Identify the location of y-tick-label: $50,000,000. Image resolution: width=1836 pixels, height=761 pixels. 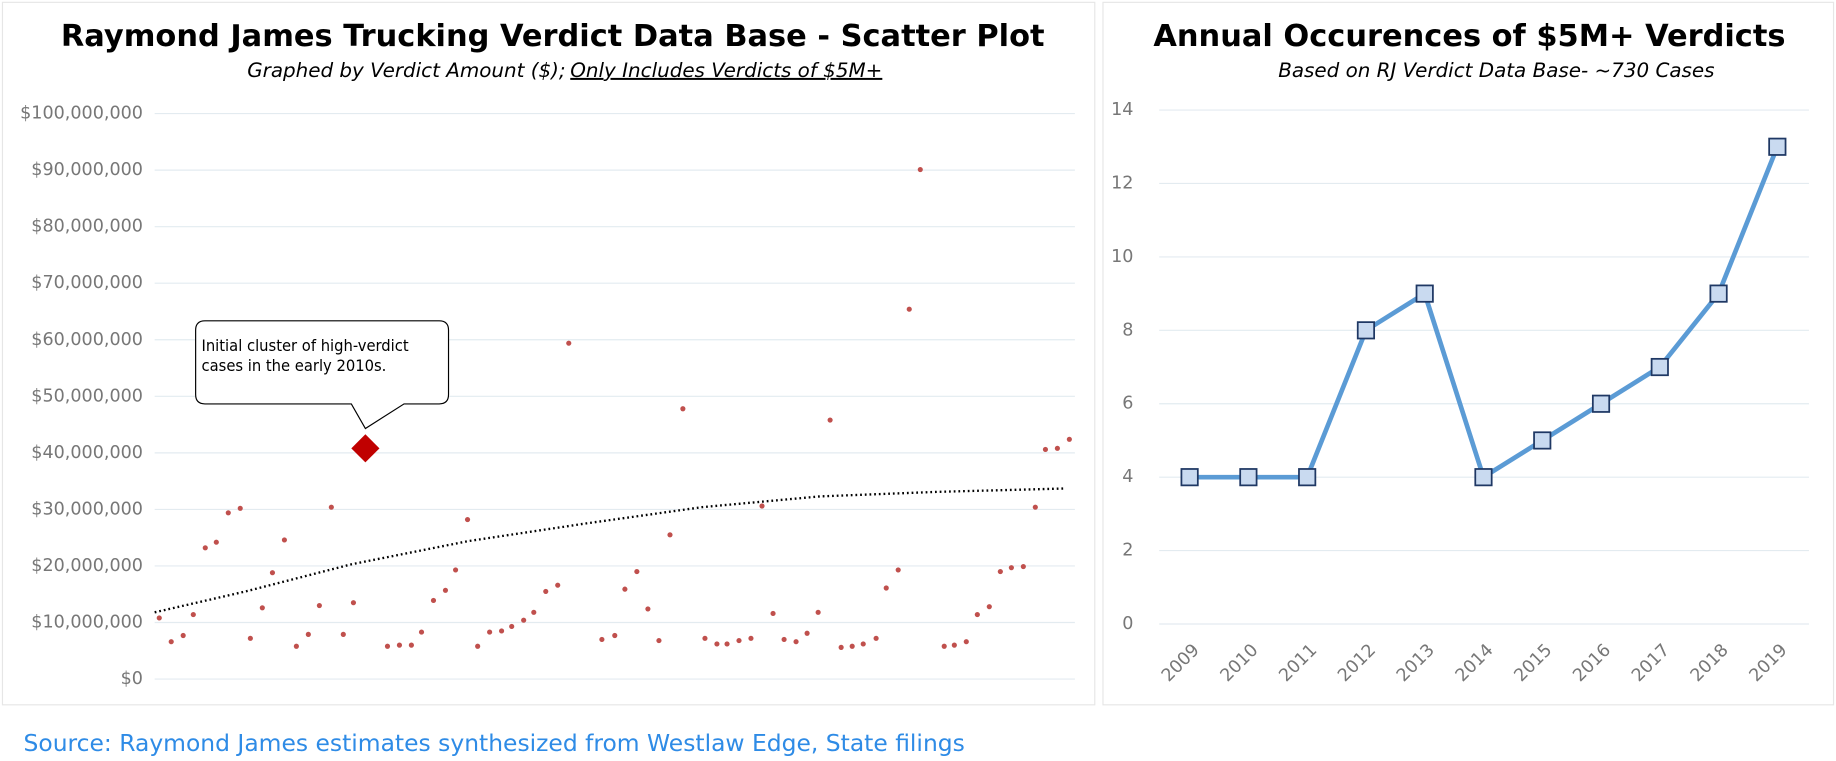
(87, 396).